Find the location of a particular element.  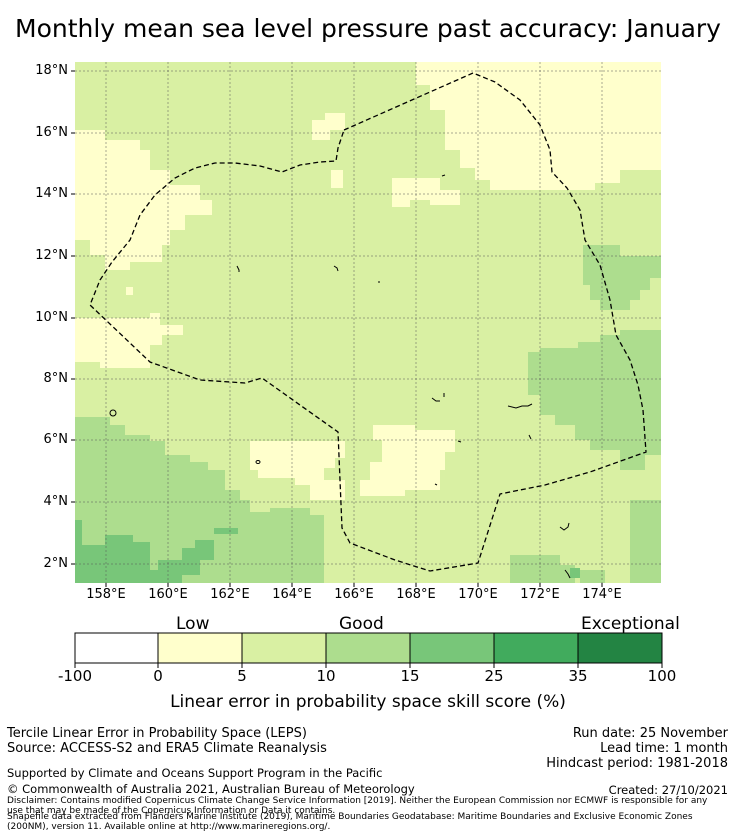

lon-tick-label: 172°E is located at coordinates (540, 594).